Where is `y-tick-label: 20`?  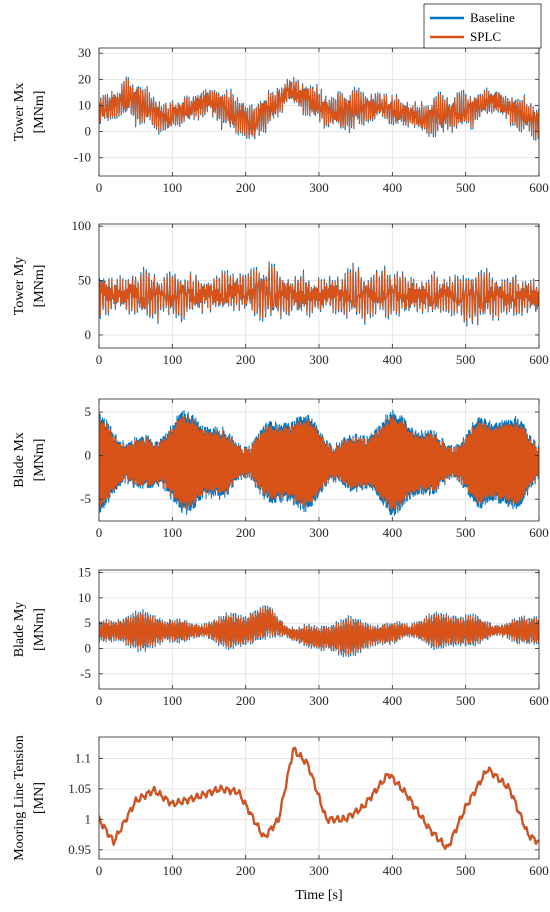 y-tick-label: 20 is located at coordinates (84, 78).